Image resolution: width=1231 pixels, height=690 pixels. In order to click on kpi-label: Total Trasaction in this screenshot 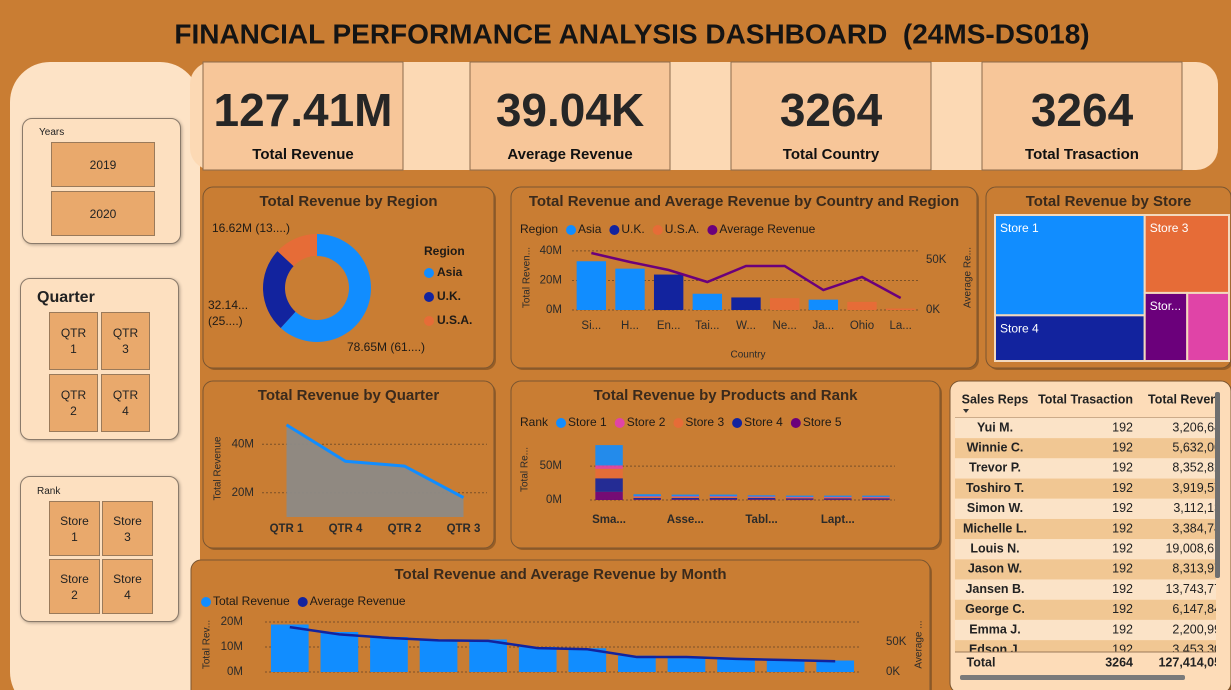, I will do `click(1082, 154)`.